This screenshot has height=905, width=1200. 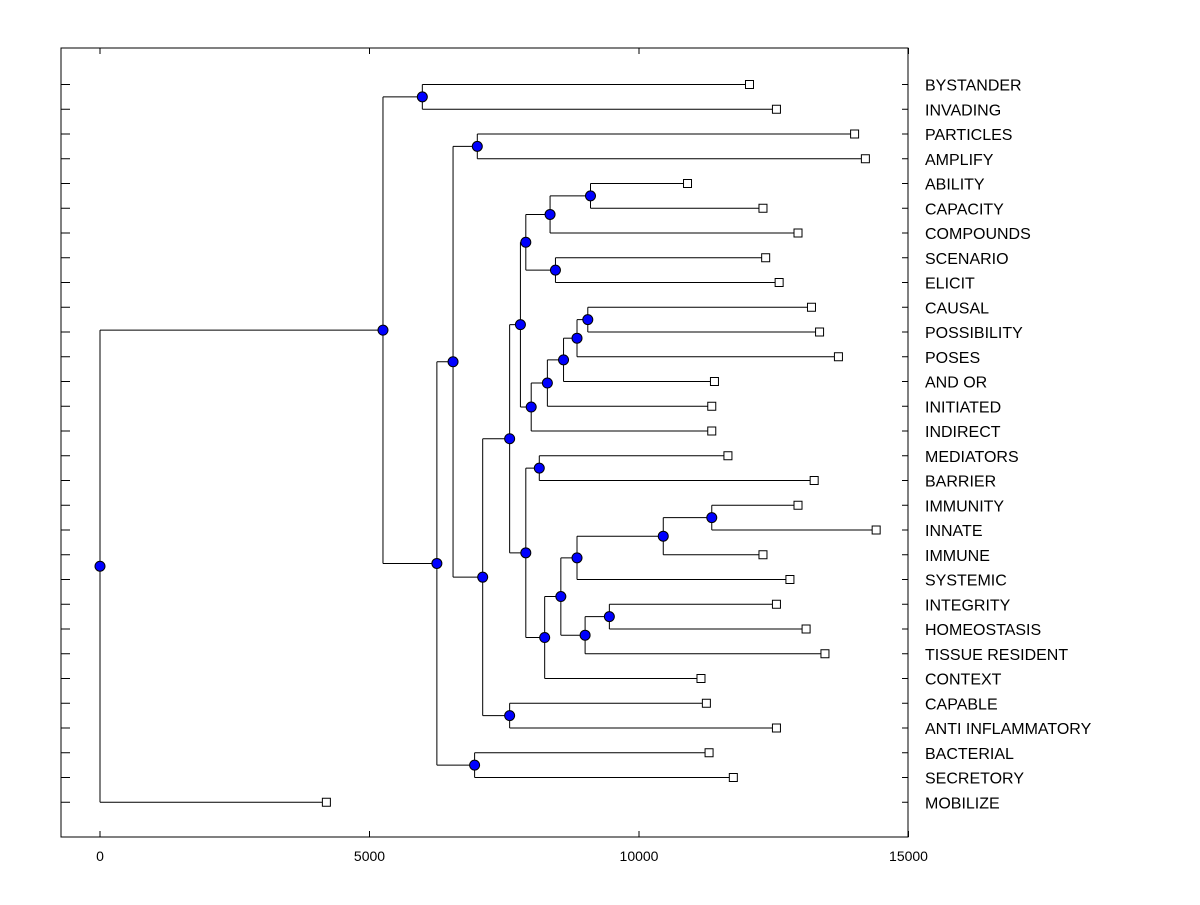 I want to click on leaf-label: SYSTEMIC, so click(x=966, y=581).